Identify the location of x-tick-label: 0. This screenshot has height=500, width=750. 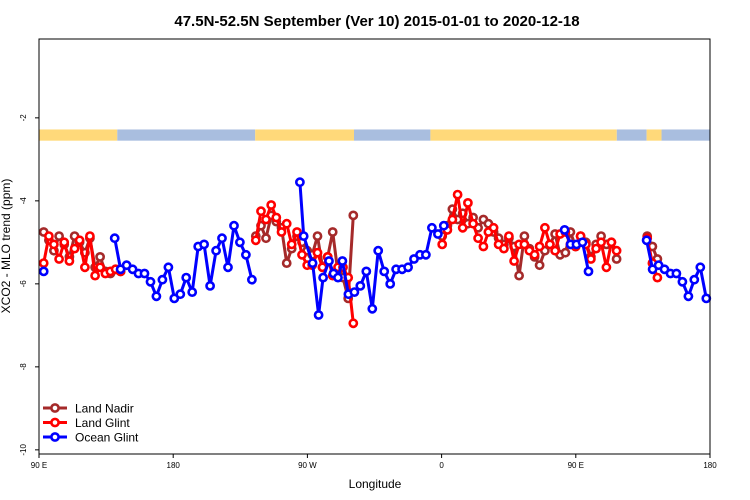
(441, 465).